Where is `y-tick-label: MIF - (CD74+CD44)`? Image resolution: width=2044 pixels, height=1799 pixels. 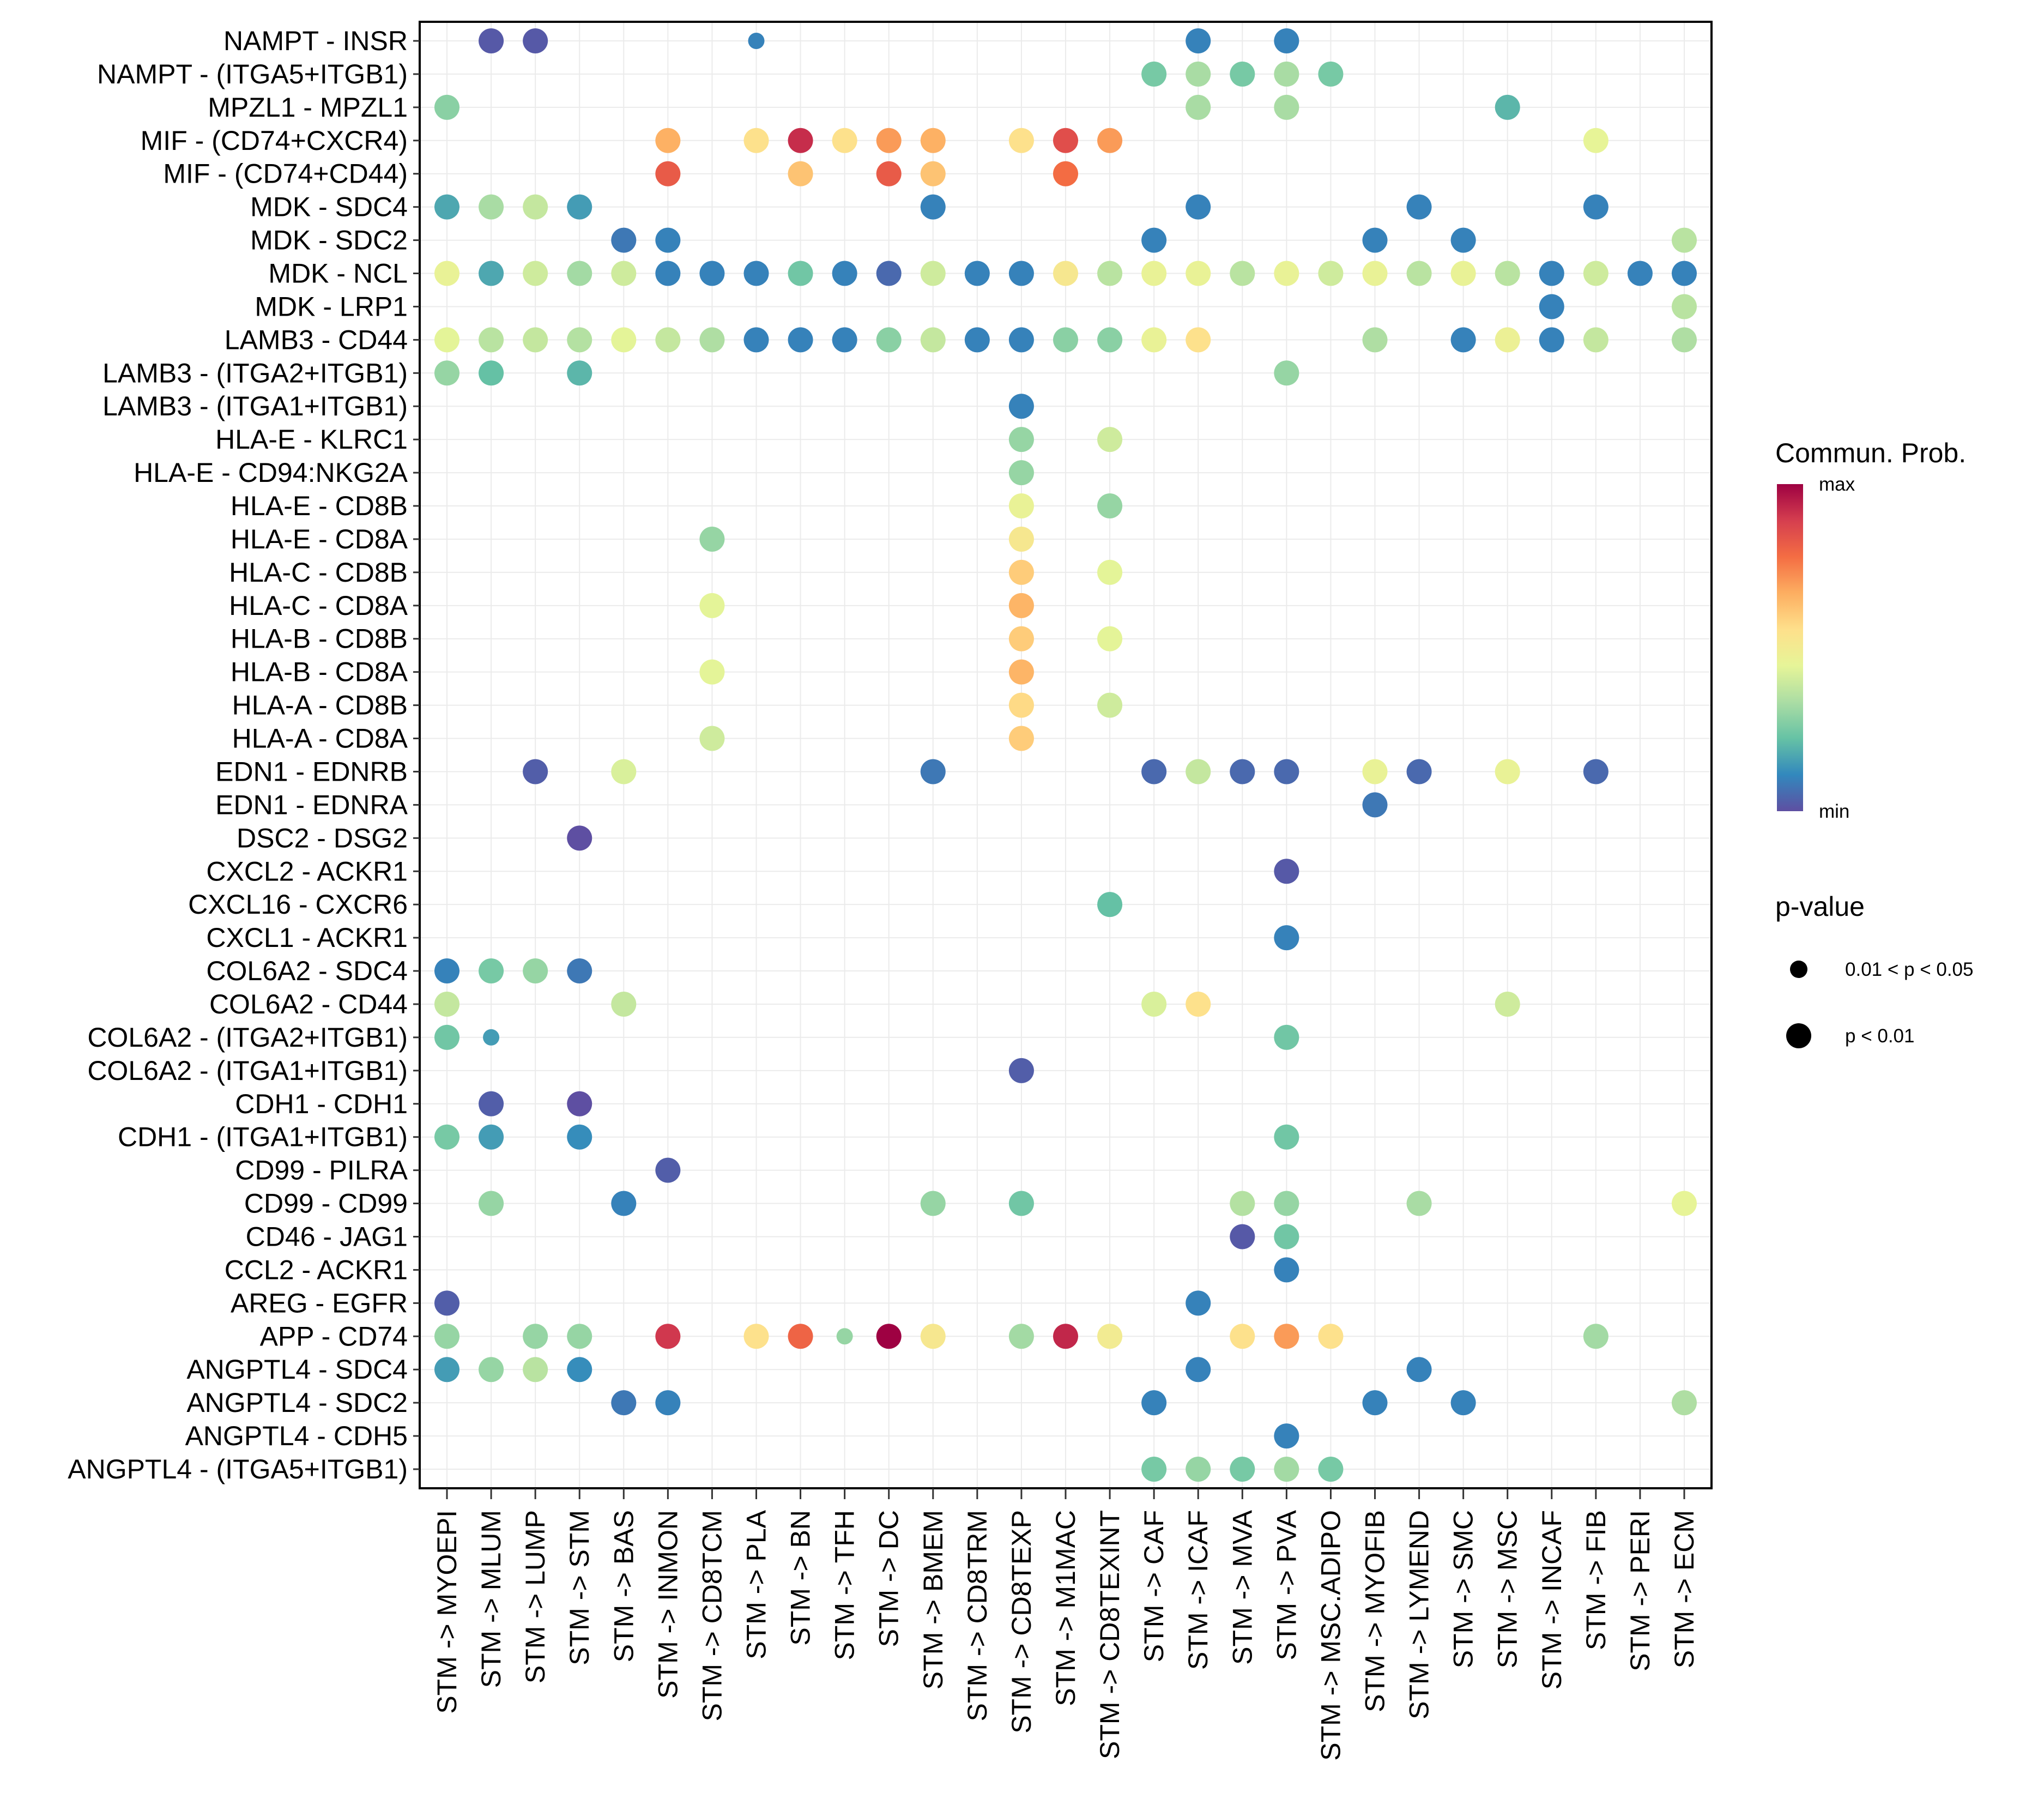 y-tick-label: MIF - (CD74+CD44) is located at coordinates (285, 174).